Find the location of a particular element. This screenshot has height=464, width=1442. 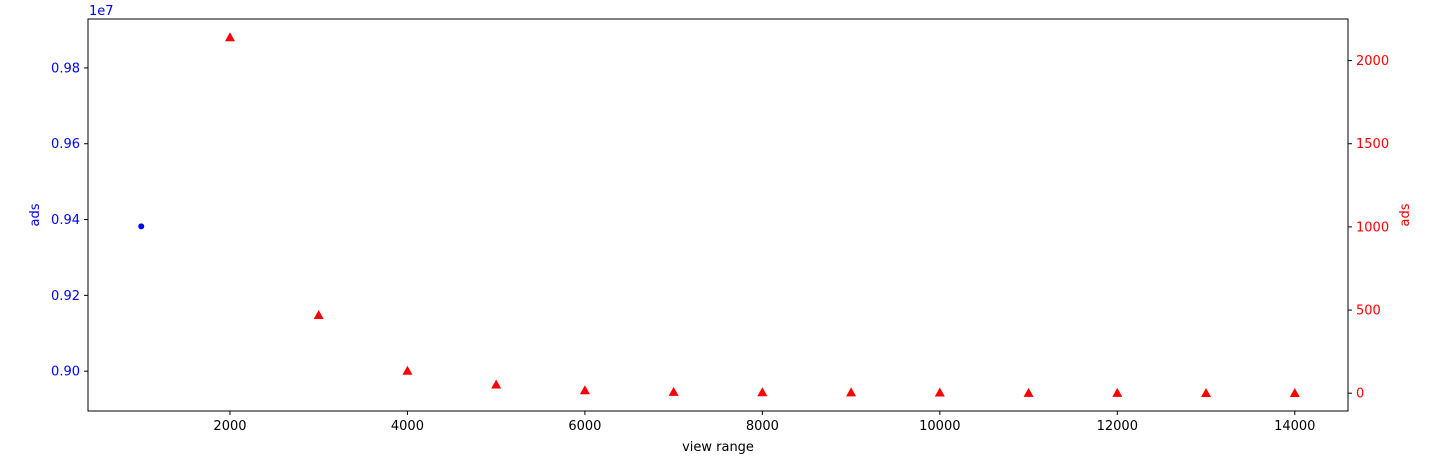

right-y-axis-ticks: 0 500 1000 1500 2000 is located at coordinates (1368, 228).